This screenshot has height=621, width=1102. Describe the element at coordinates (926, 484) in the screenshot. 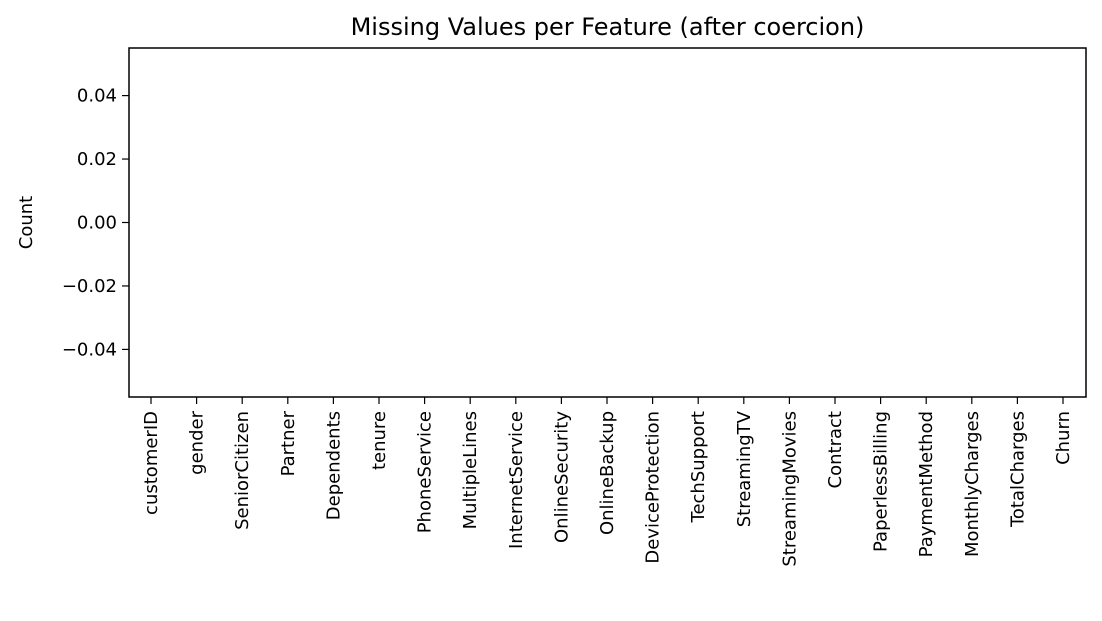

I see `x-tick-label: PaymentMethod` at that location.